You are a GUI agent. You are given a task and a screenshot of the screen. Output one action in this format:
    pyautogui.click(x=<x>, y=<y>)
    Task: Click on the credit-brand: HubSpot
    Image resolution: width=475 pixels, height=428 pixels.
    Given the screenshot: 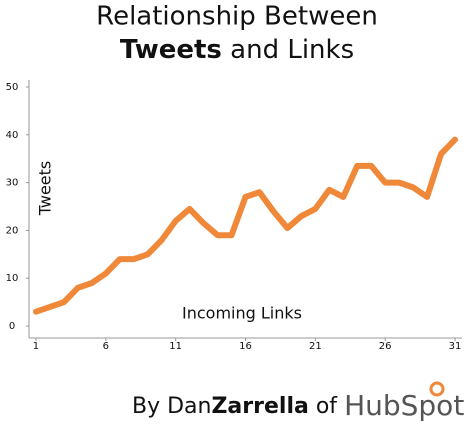 What is the action you would take?
    pyautogui.click(x=404, y=405)
    